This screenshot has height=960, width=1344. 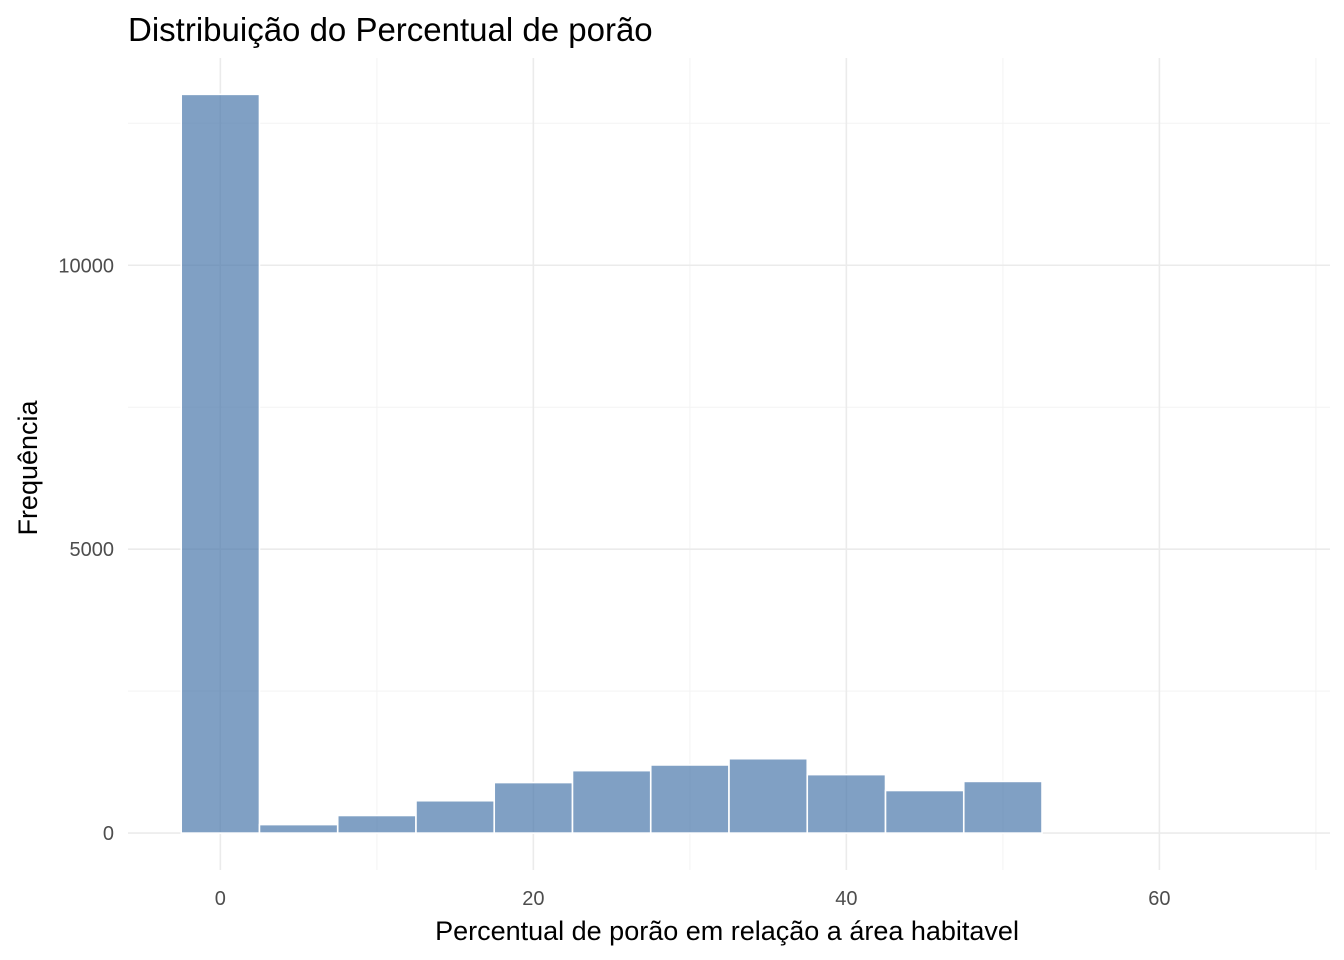 What do you see at coordinates (693, 899) in the screenshot?
I see `x-axis-ticks: 0 20 40 60` at bounding box center [693, 899].